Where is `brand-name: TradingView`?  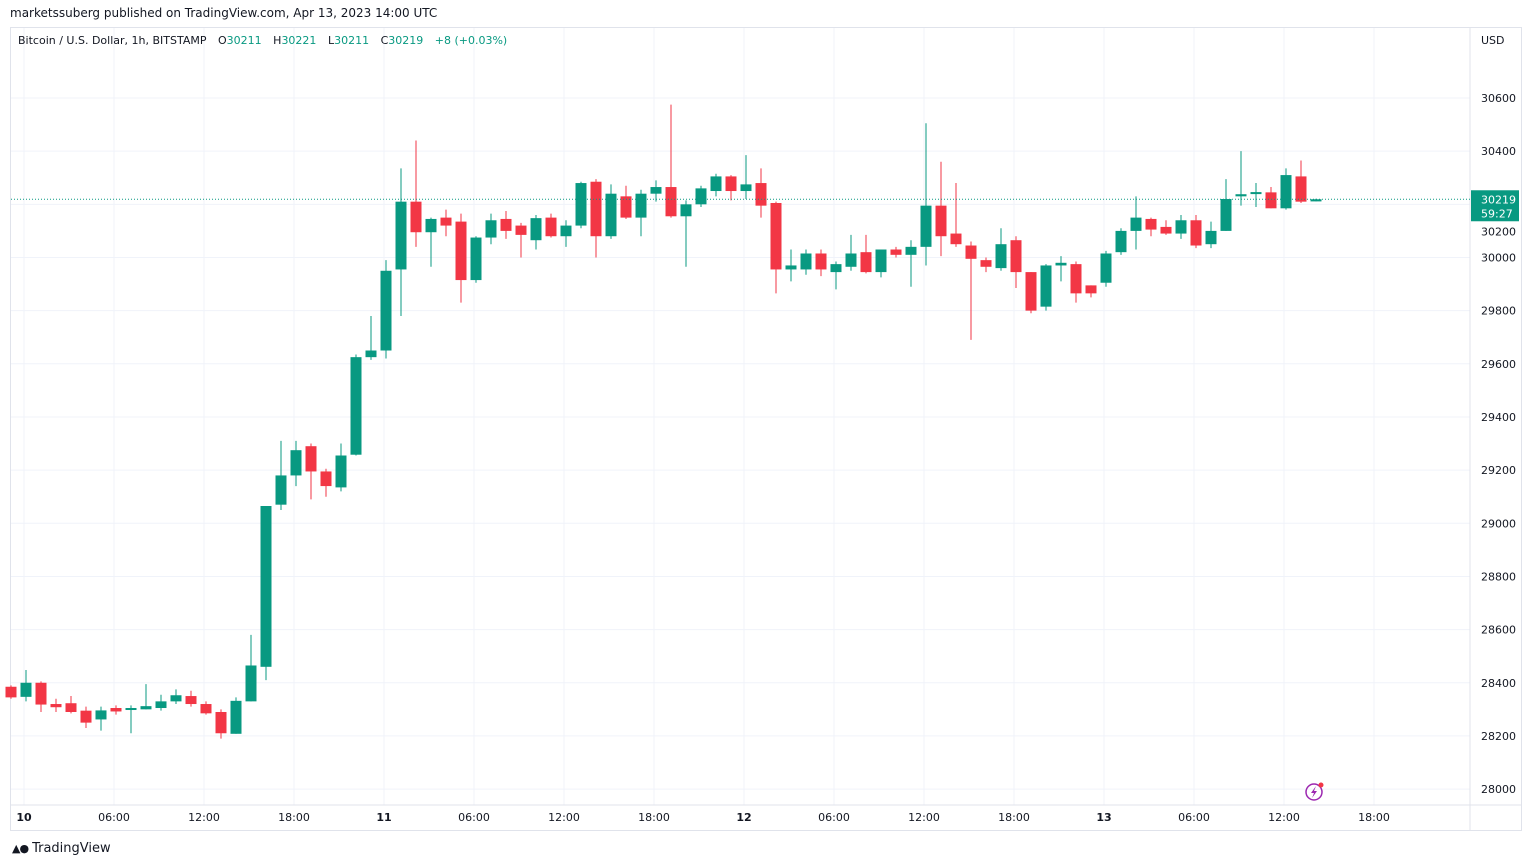
brand-name: TradingView is located at coordinates (71, 848).